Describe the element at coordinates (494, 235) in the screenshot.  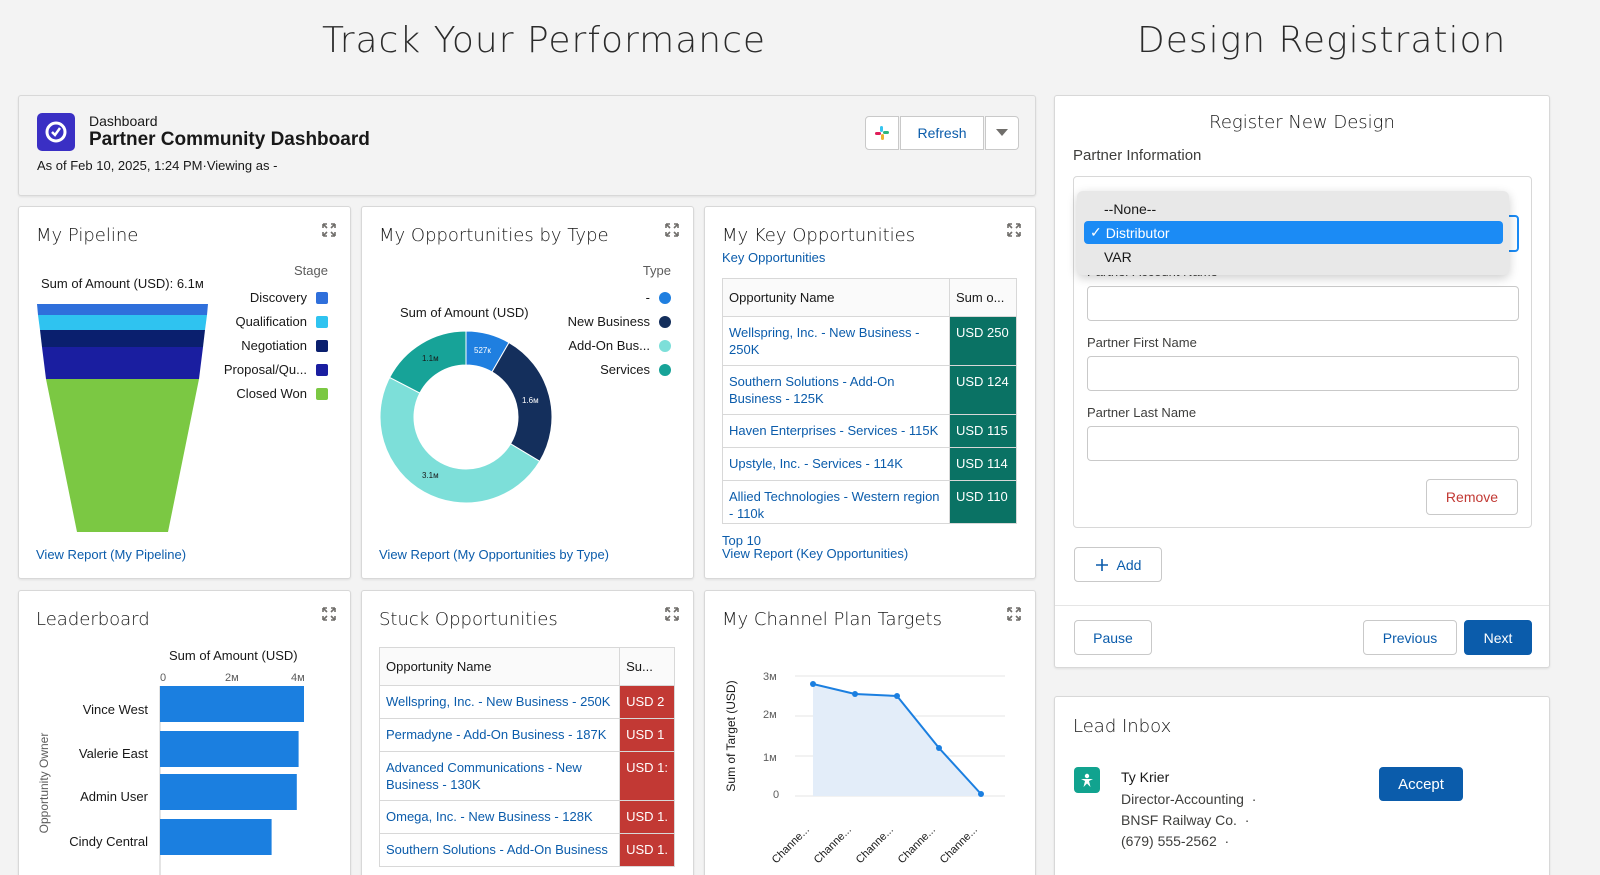
I see `opps-by-type-title: My Opportunities by Type` at that location.